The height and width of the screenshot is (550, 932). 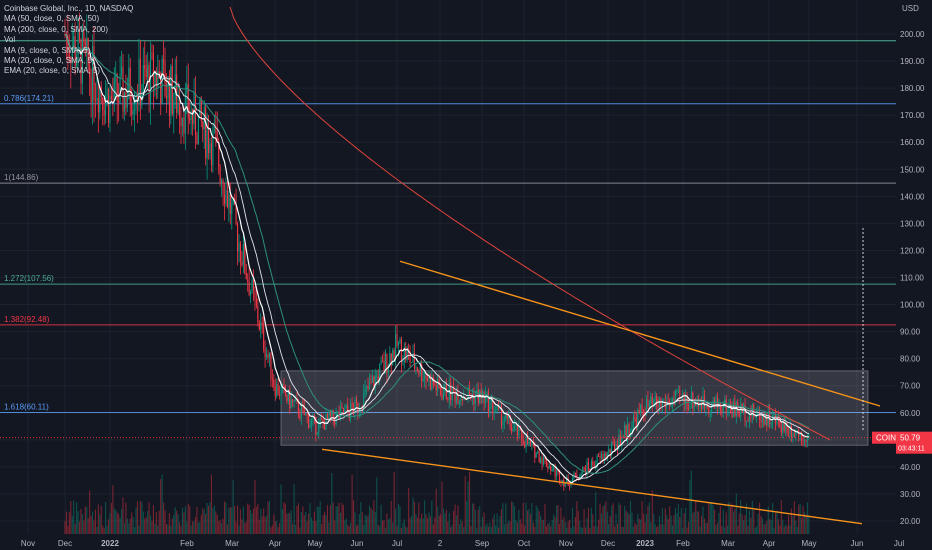 What do you see at coordinates (52, 19) in the screenshot?
I see `legend-ma50: MA (50, close, 0, SMA, 50)` at bounding box center [52, 19].